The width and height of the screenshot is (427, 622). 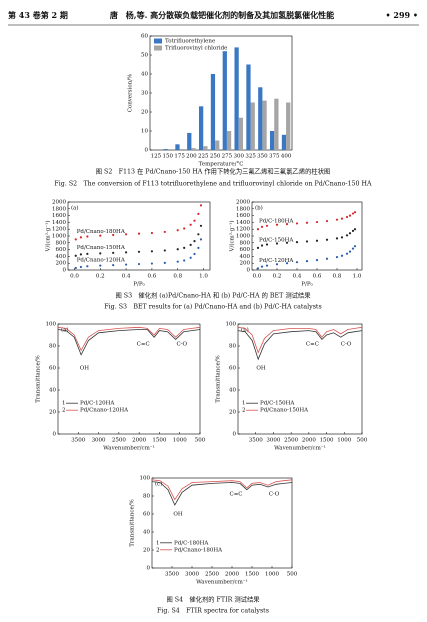 I want to click on x-tick-label: 1.0, so click(x=203, y=277).